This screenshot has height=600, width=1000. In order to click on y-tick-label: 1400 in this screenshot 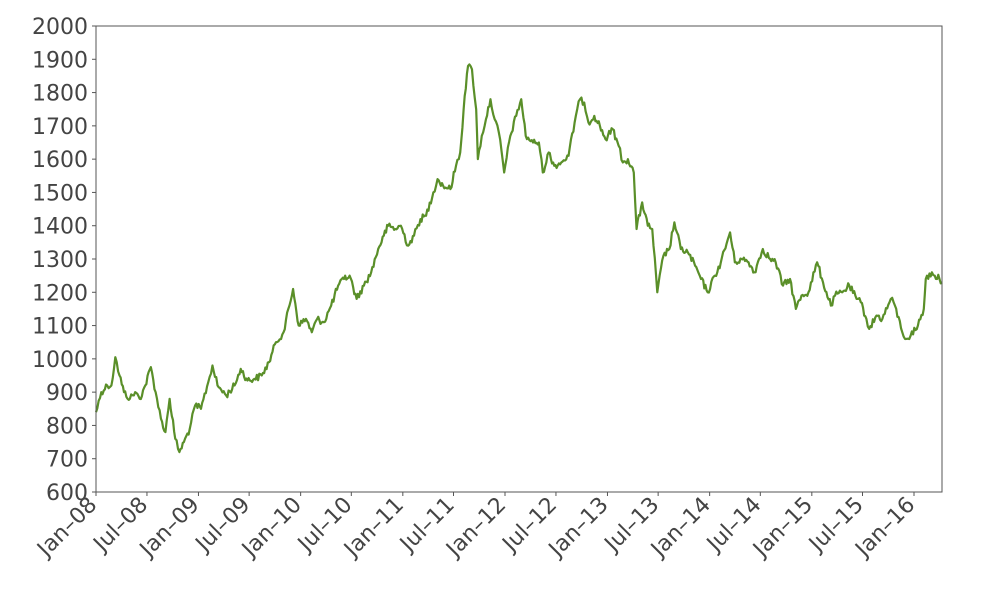, I will do `click(60, 227)`.